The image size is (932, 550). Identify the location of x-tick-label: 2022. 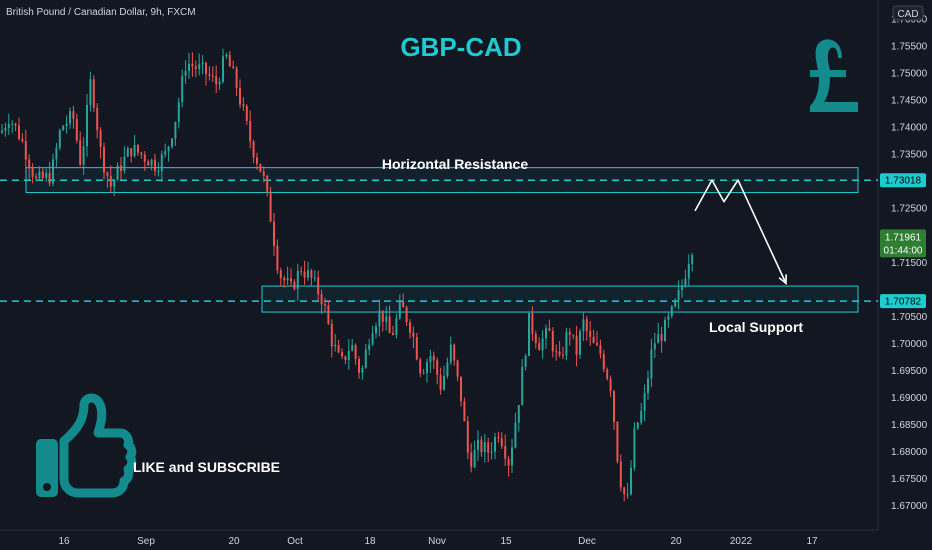
(741, 541).